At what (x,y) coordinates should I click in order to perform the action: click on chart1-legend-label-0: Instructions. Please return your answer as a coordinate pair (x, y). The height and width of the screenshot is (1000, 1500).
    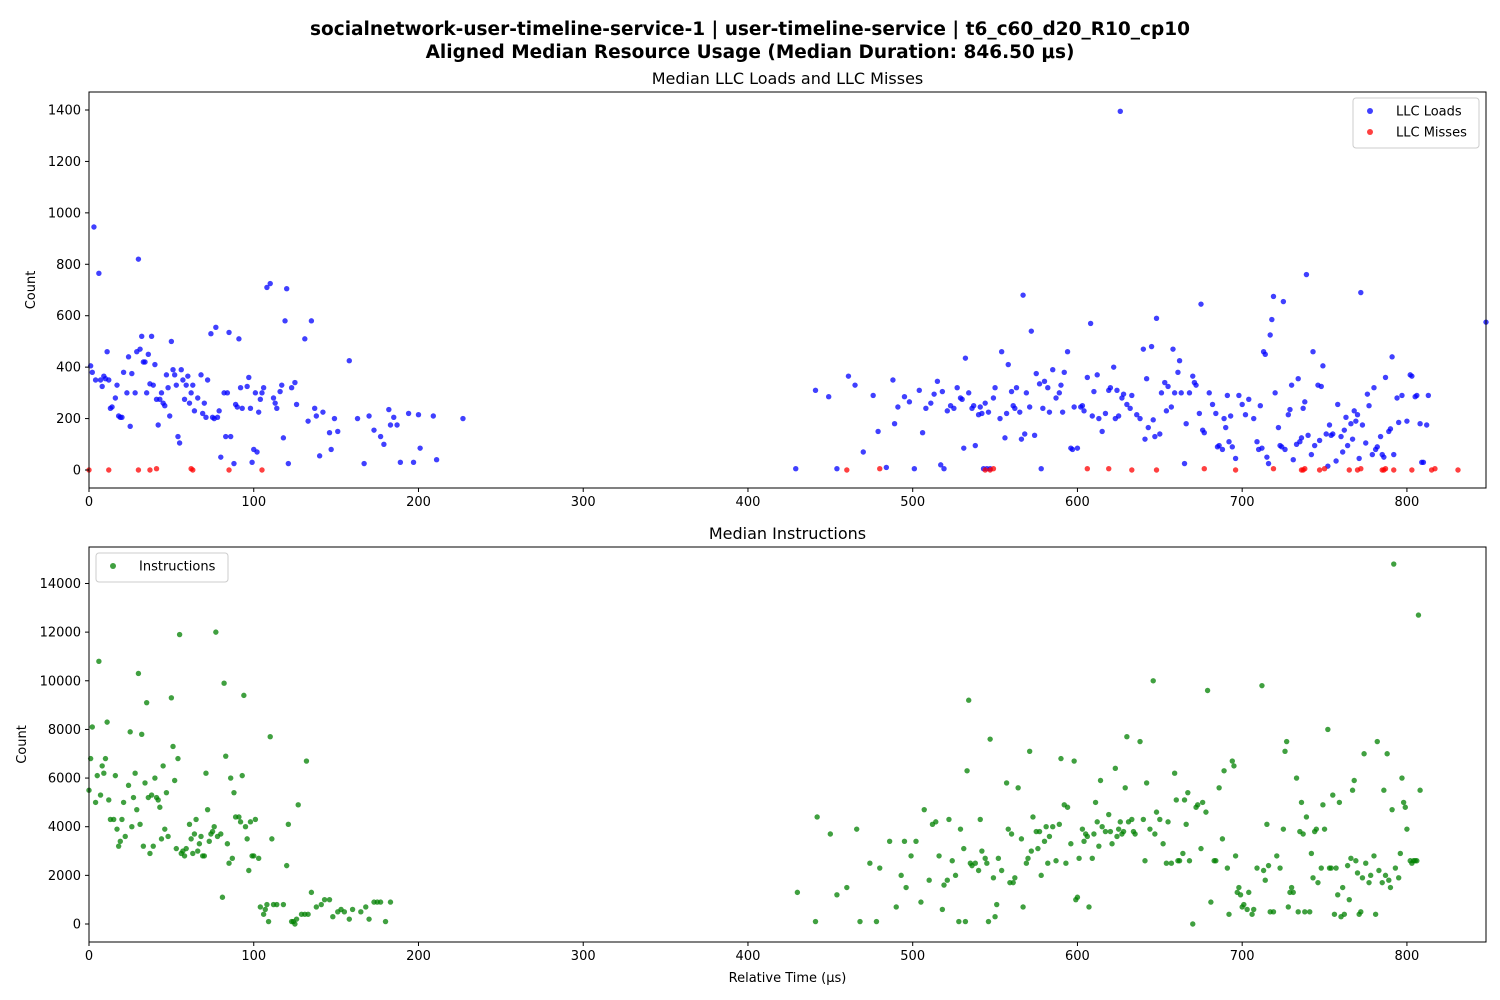
    Looking at the image, I should click on (177, 567).